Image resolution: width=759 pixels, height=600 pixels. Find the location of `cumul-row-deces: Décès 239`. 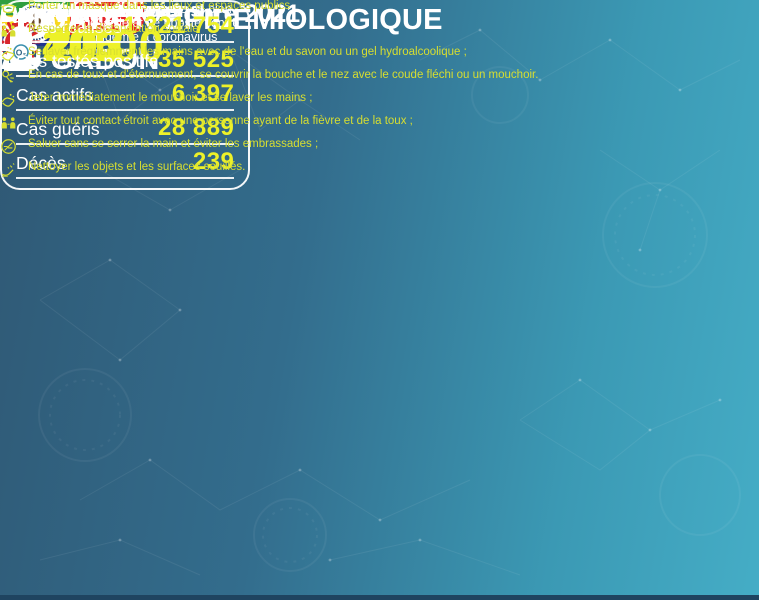

cumul-row-deces: Décès 239 is located at coordinates (125, 162).